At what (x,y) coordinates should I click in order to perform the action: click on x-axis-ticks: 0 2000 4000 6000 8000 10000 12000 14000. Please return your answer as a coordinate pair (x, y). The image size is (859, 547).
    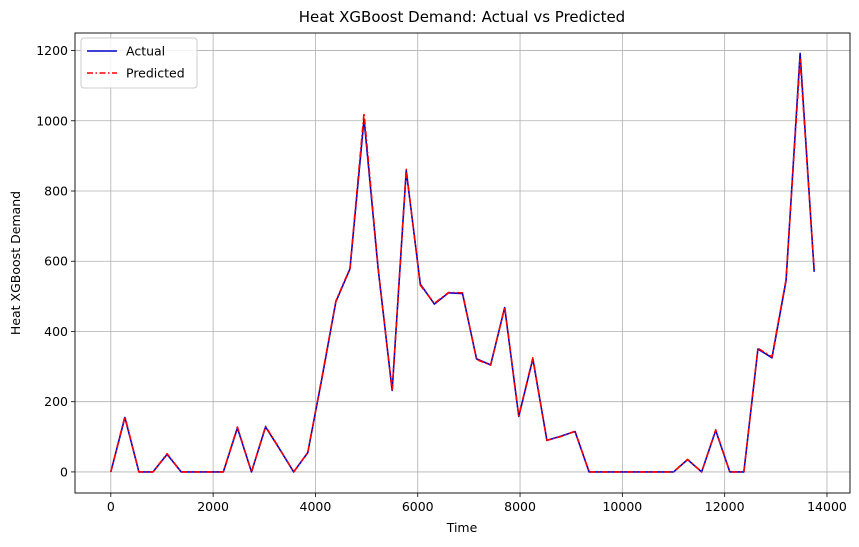
    Looking at the image, I should click on (477, 503).